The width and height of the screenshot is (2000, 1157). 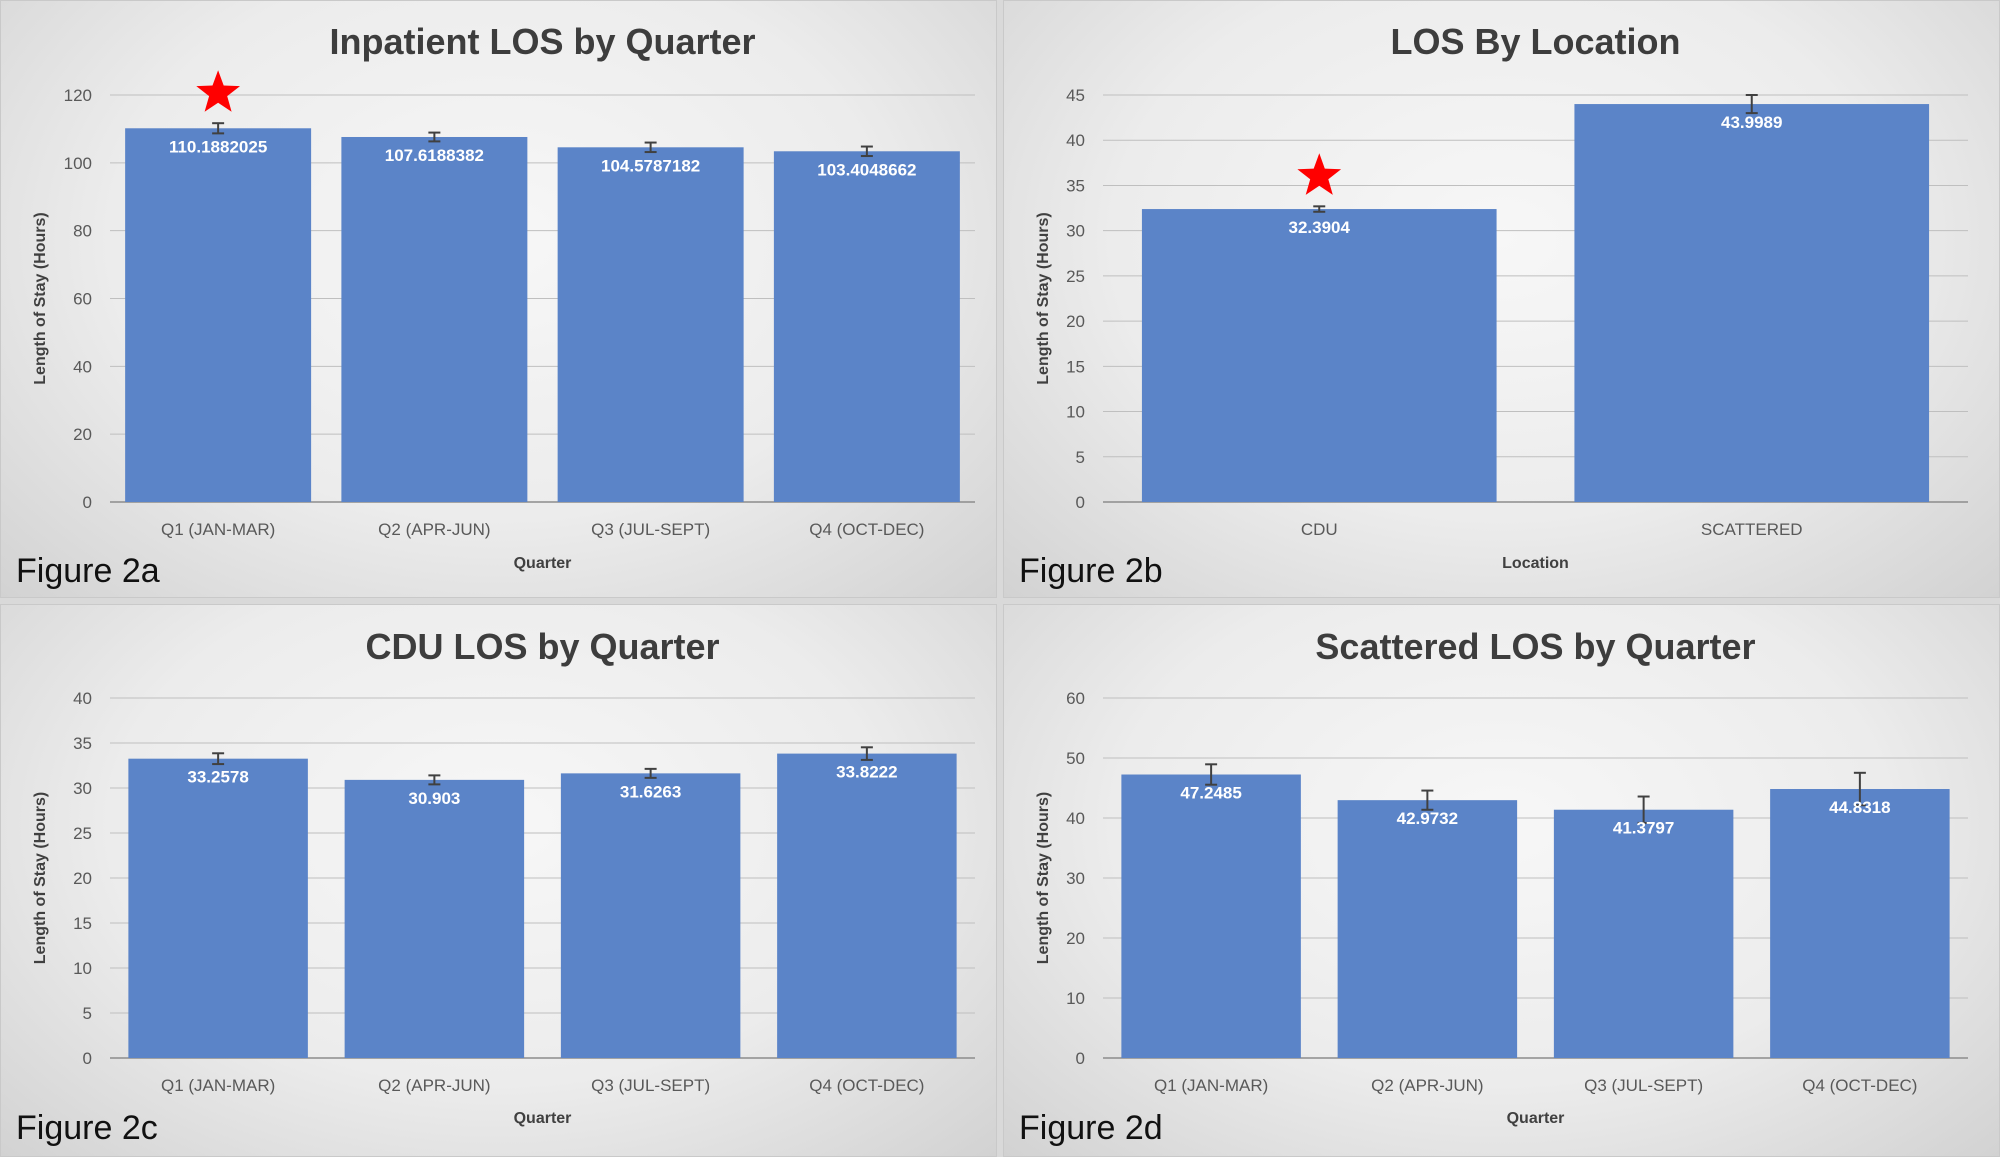 What do you see at coordinates (78, 95) in the screenshot?
I see `y-tick-label: 120` at bounding box center [78, 95].